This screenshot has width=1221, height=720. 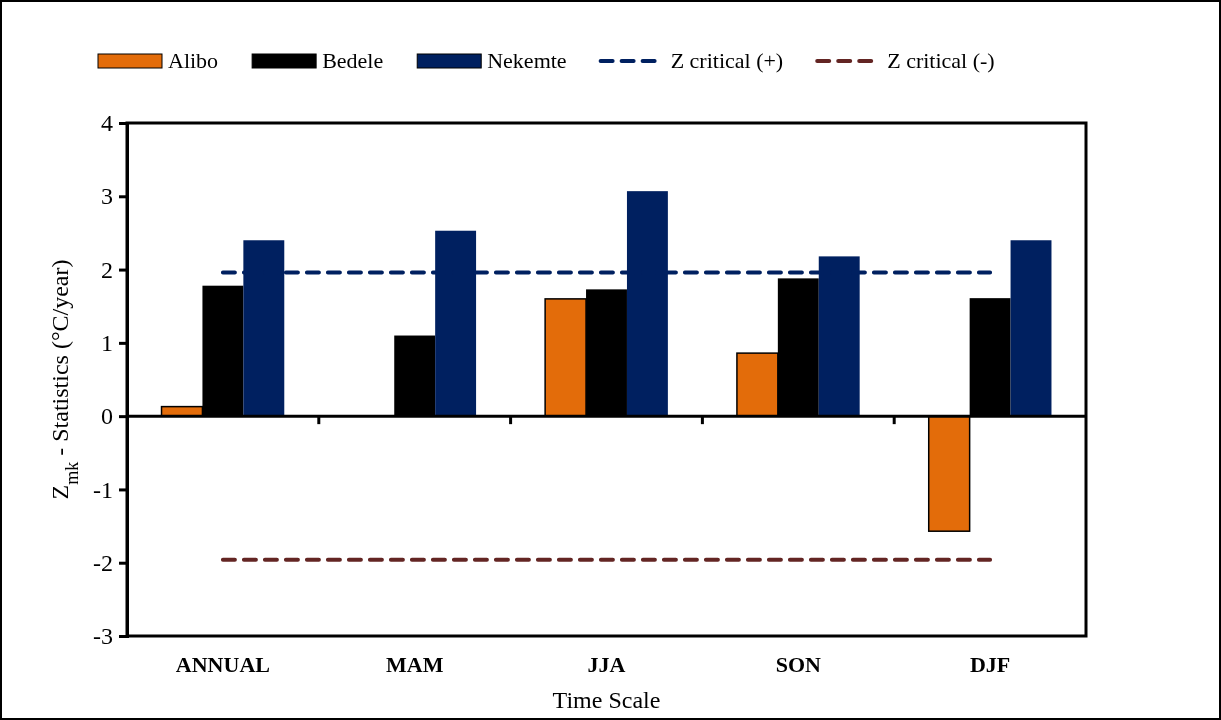 I want to click on bar, so click(x=1031, y=328).